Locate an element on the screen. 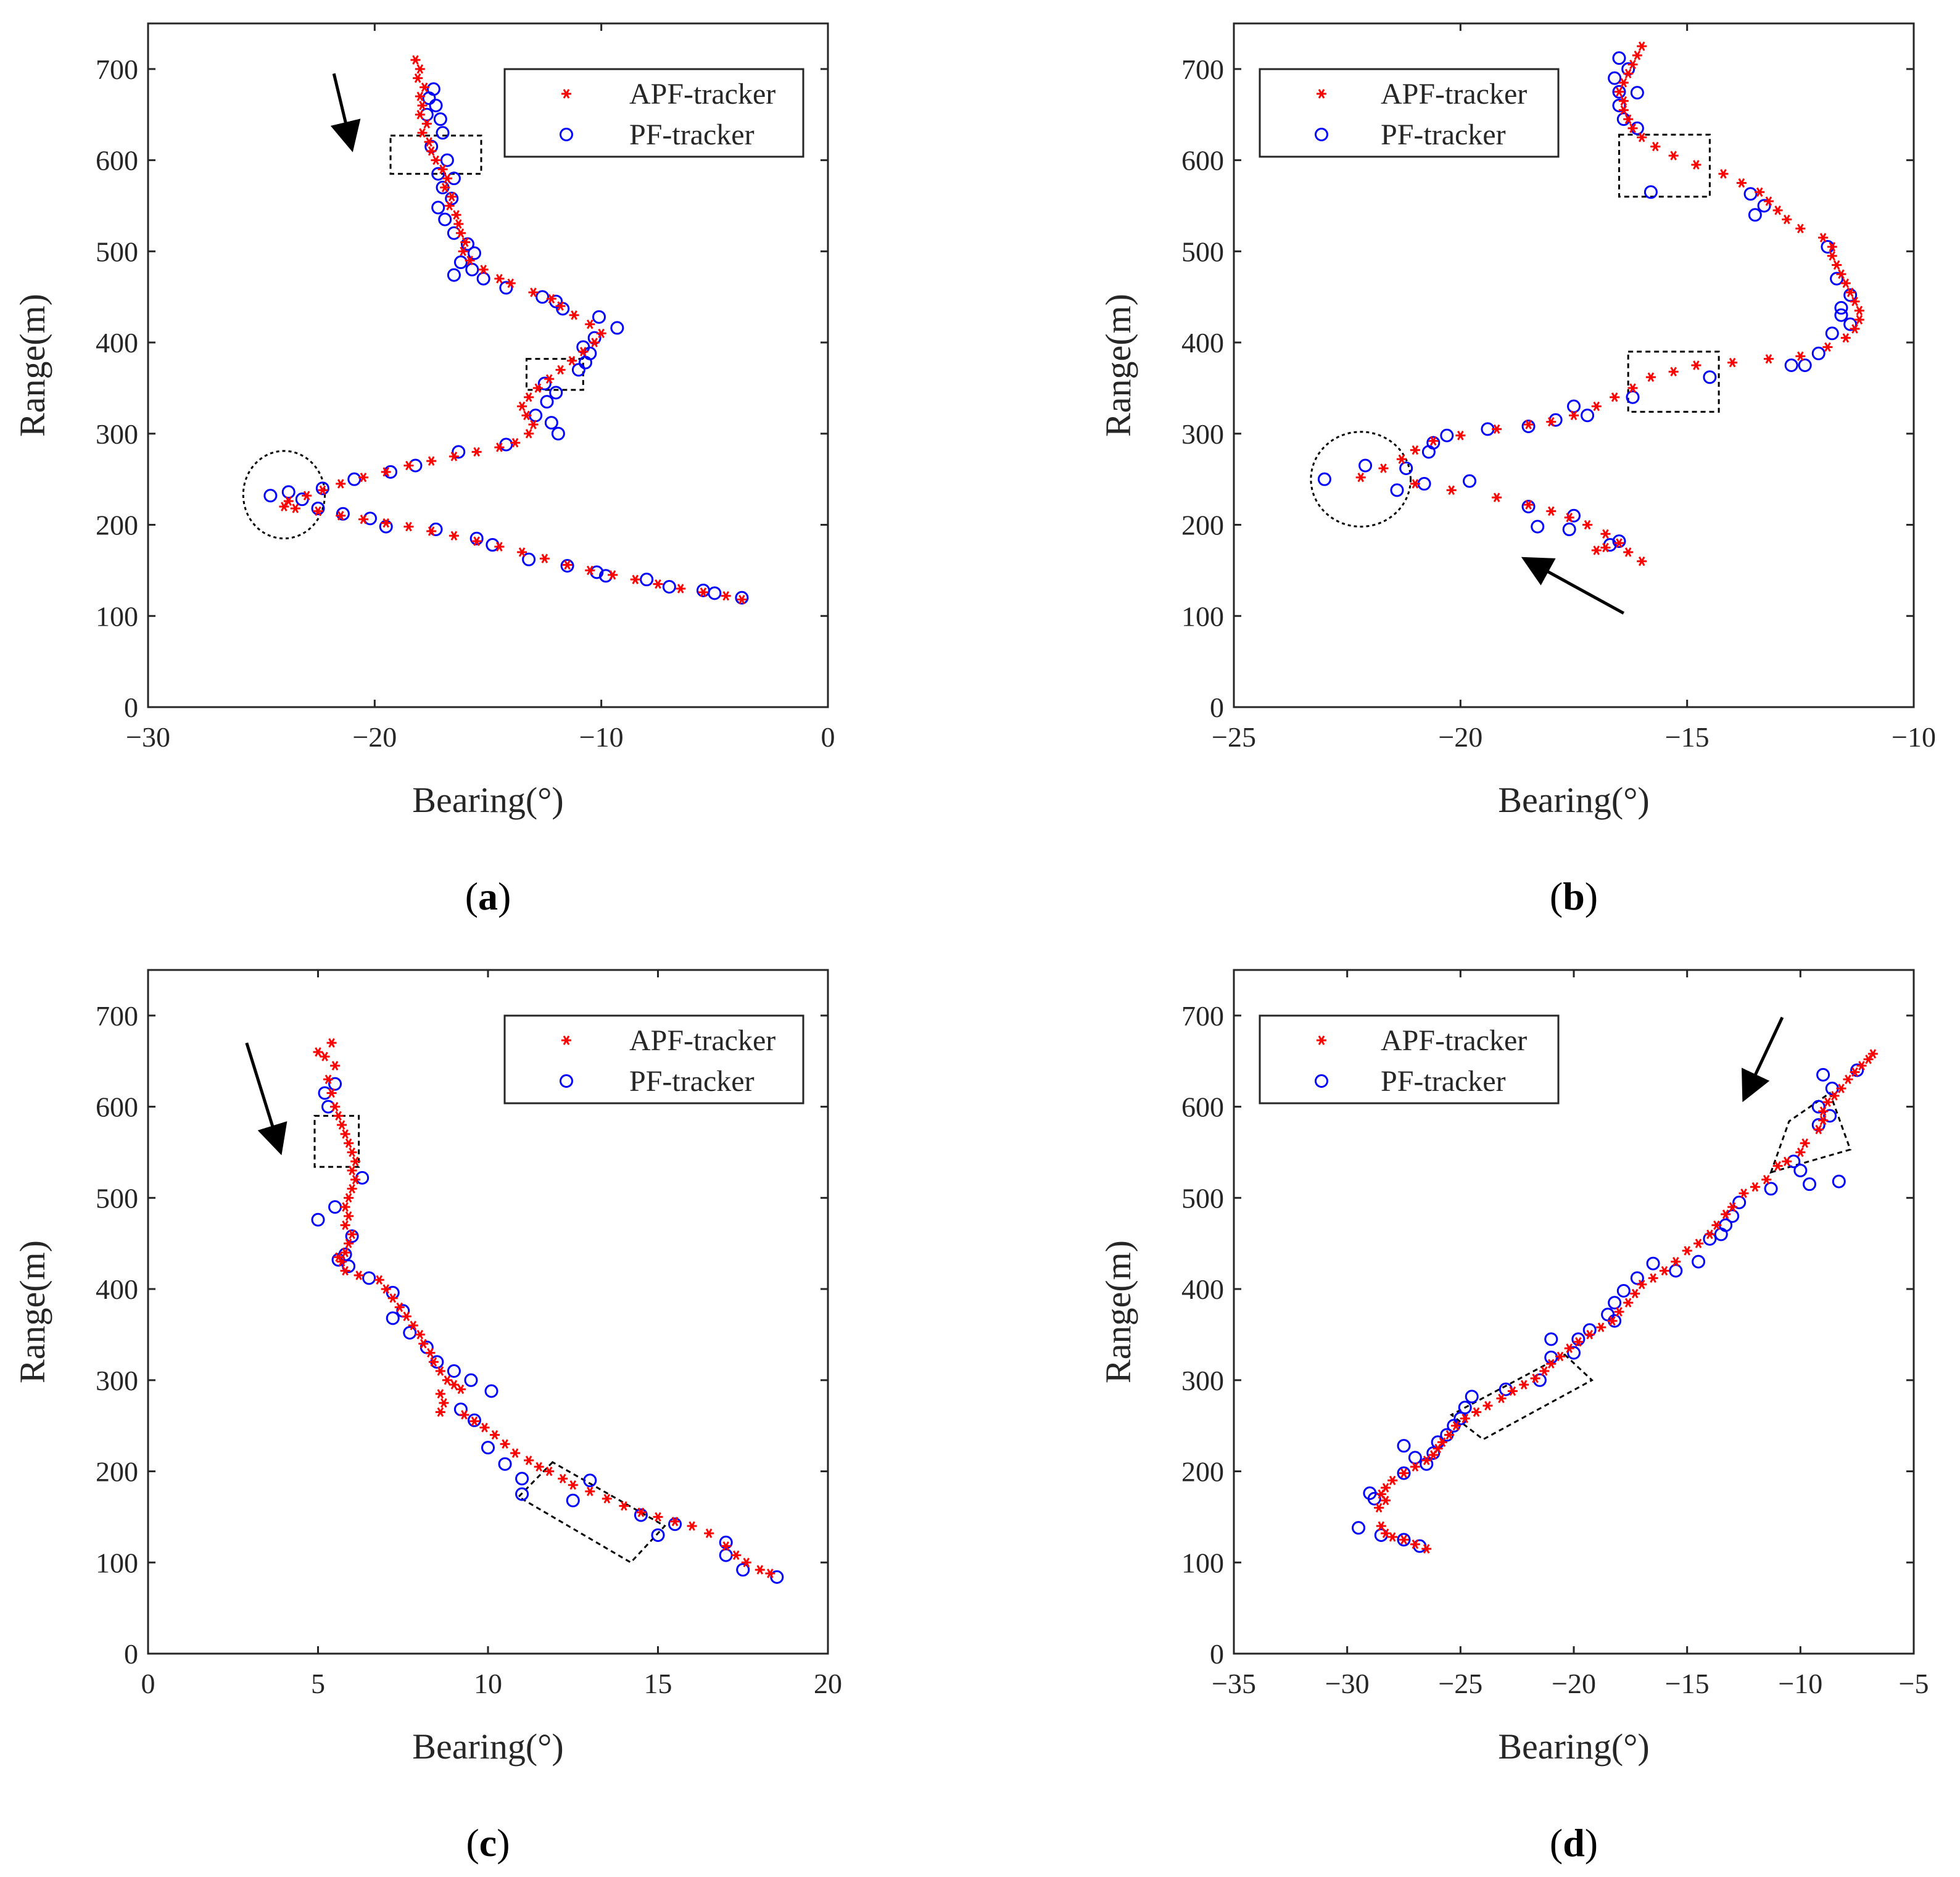 Image resolution: width=1960 pixels, height=1877 pixels. x-tick-label: −15 is located at coordinates (1687, 1683).